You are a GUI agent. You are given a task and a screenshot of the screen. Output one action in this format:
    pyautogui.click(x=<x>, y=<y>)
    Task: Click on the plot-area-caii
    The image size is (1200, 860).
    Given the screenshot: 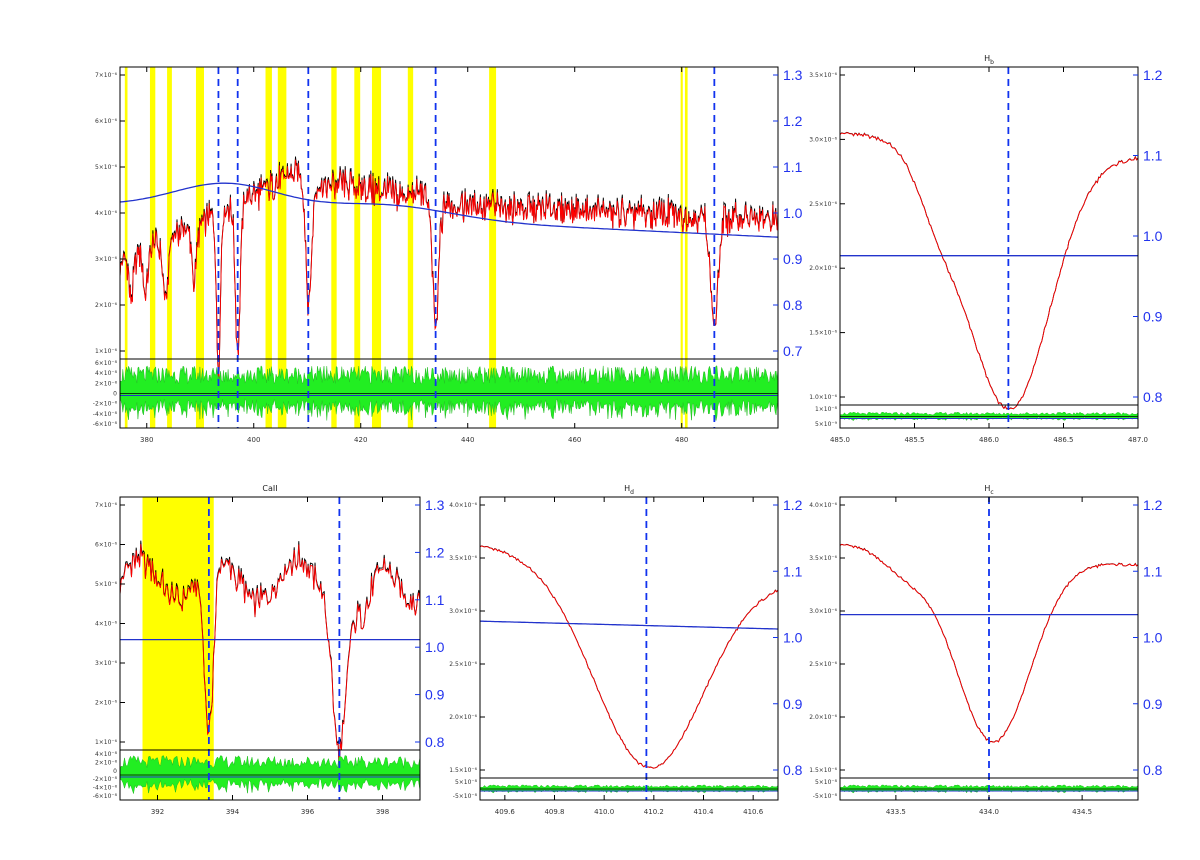 What is the action you would take?
    pyautogui.click(x=270, y=648)
    